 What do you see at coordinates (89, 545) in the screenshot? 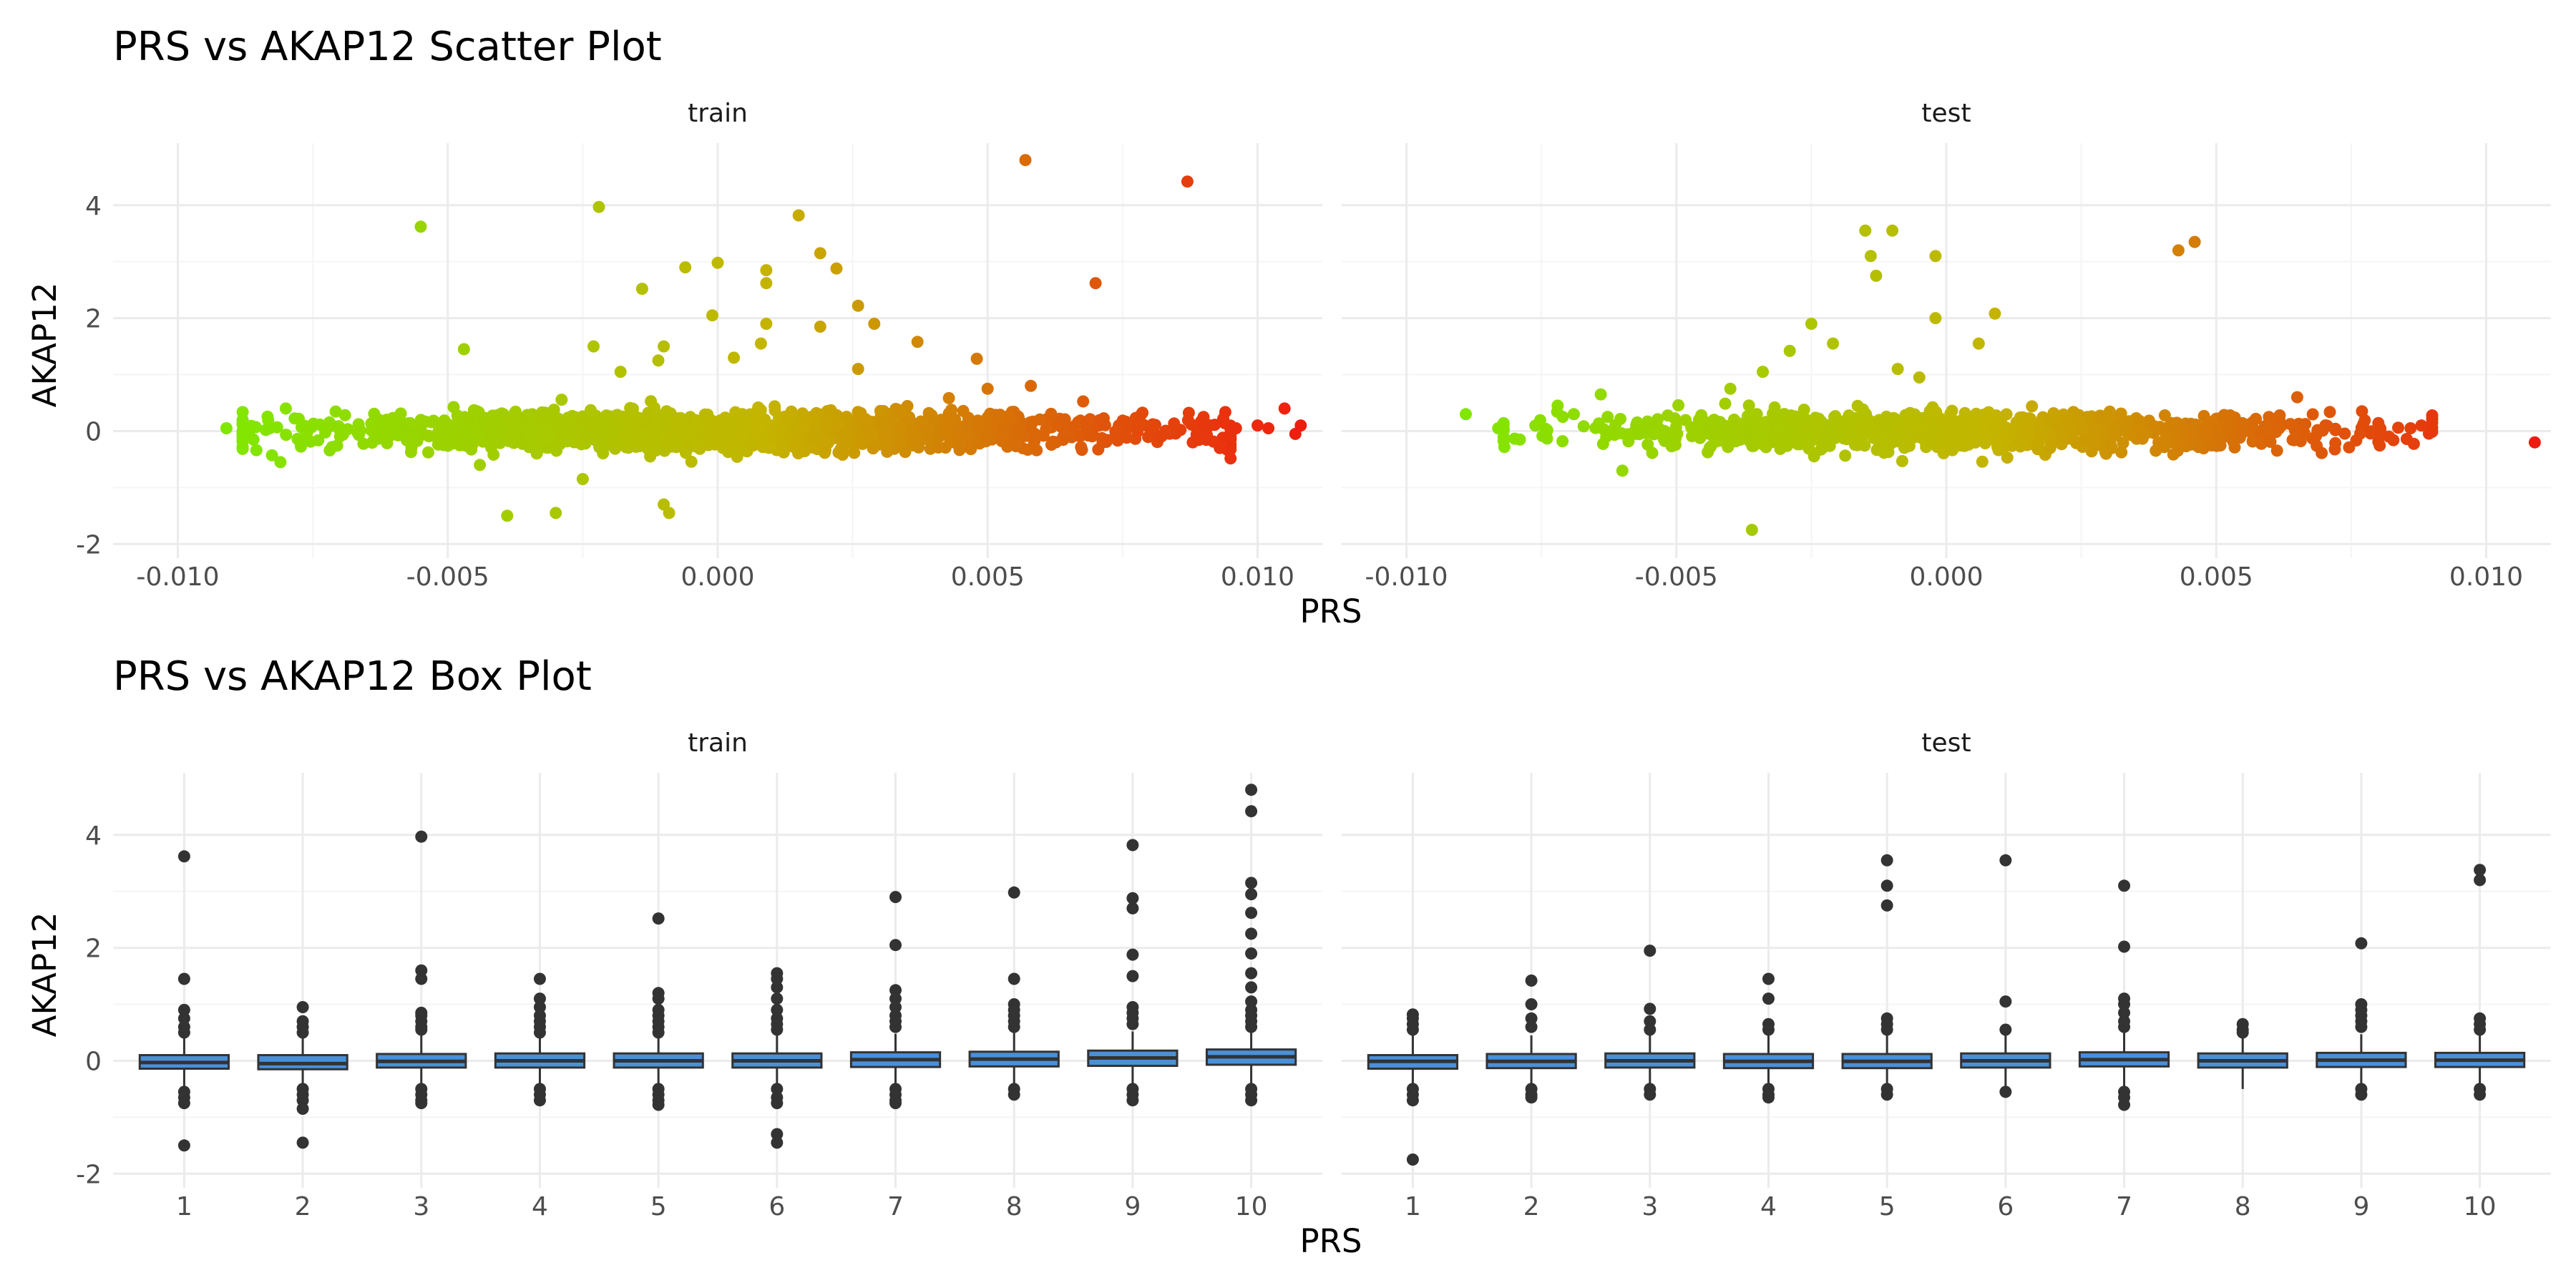
I see `scatter-y-tick-label: -2` at bounding box center [89, 545].